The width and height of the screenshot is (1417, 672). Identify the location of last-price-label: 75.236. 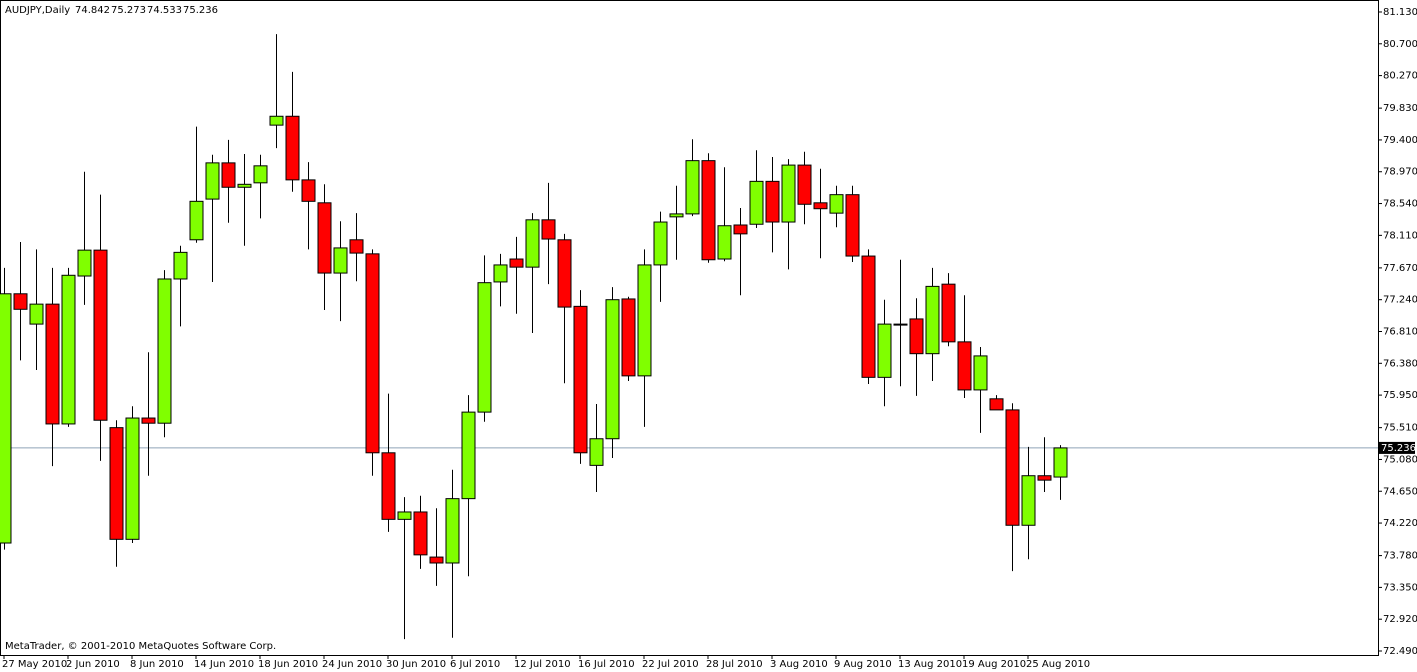
(1398, 448).